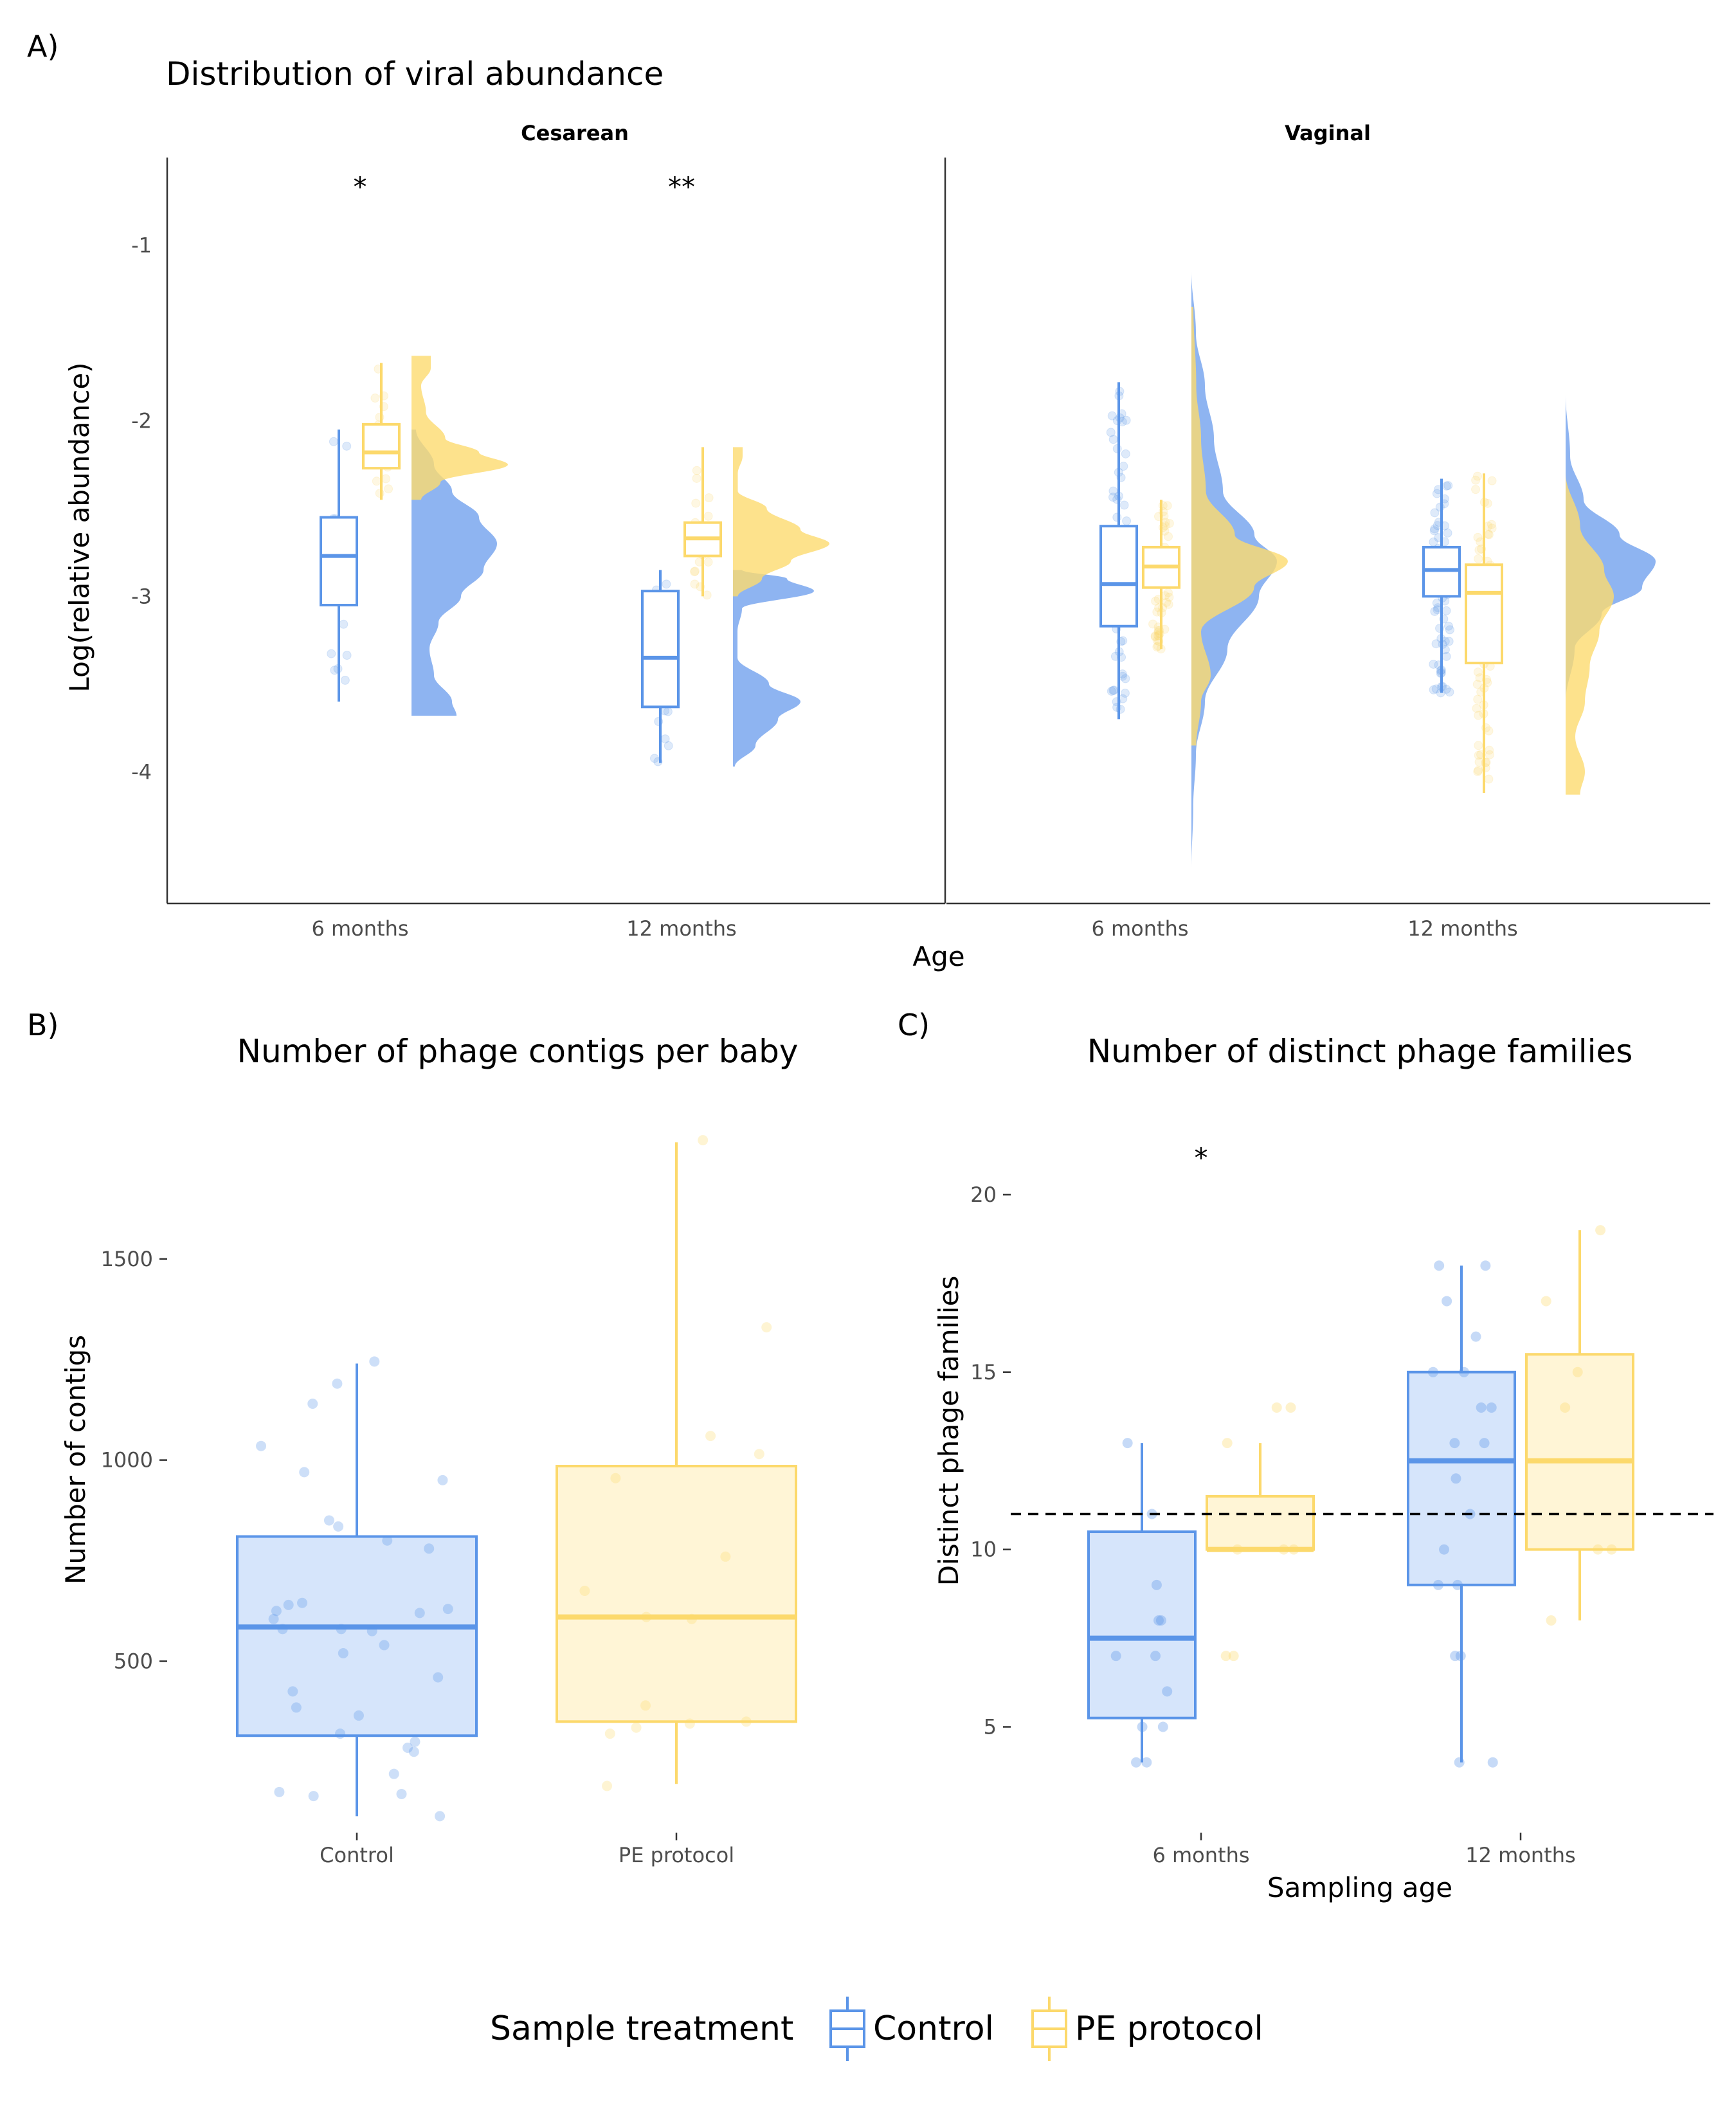 This screenshot has height=2122, width=1736. I want to click on panel-a-xtick-label: 12 months, so click(1462, 928).